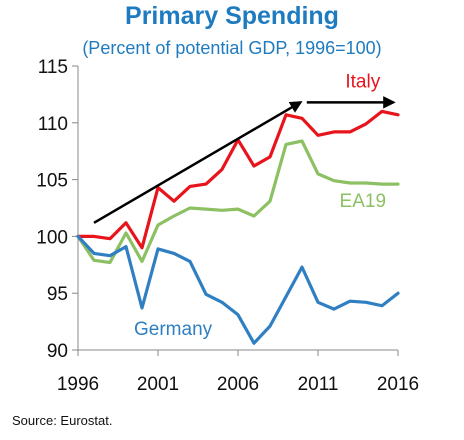  Describe the element at coordinates (52, 181) in the screenshot. I see `y-tick-label: 105` at that location.